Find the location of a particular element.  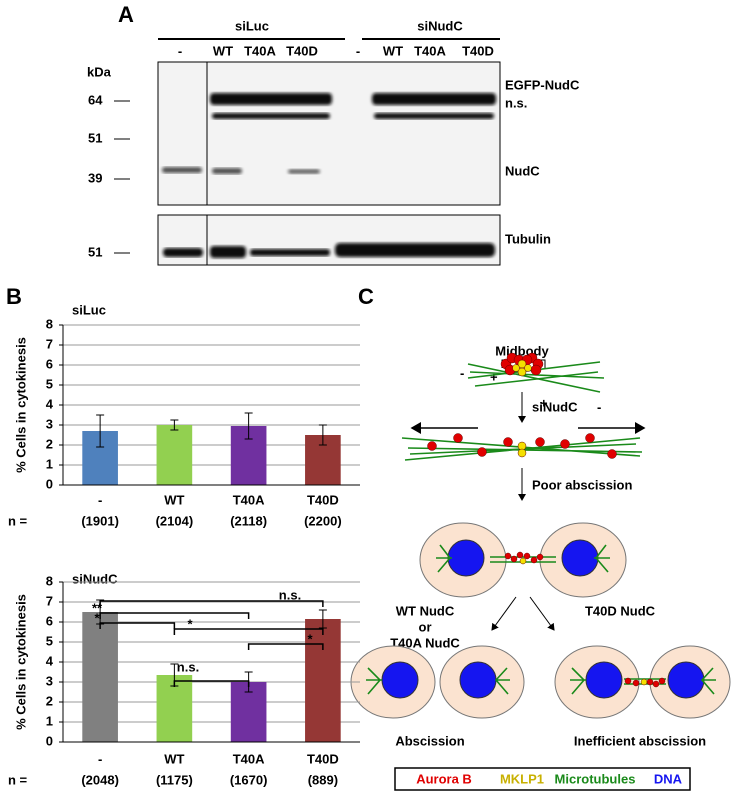

panel-label: A is located at coordinates (126, 14).